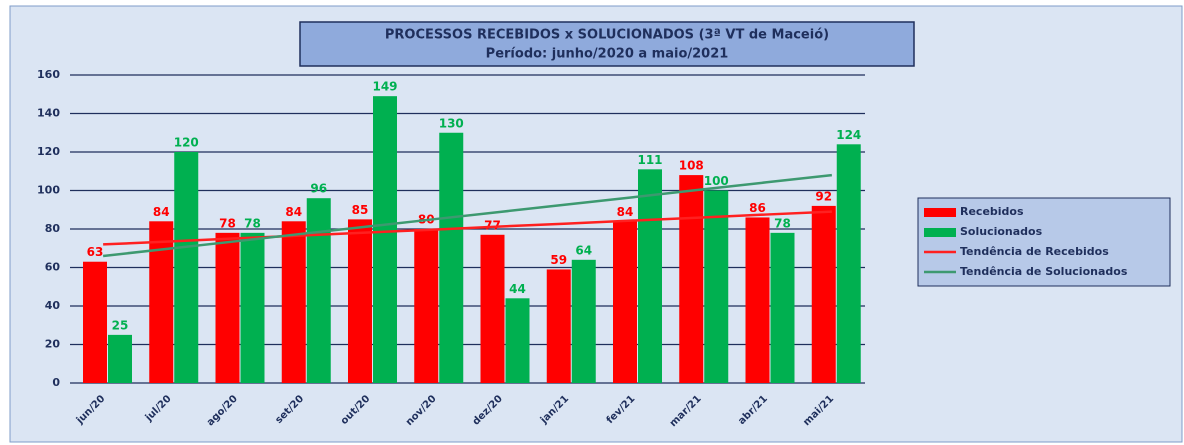 This screenshot has width=1184, height=445. I want to click on data-label: 86, so click(757, 208).